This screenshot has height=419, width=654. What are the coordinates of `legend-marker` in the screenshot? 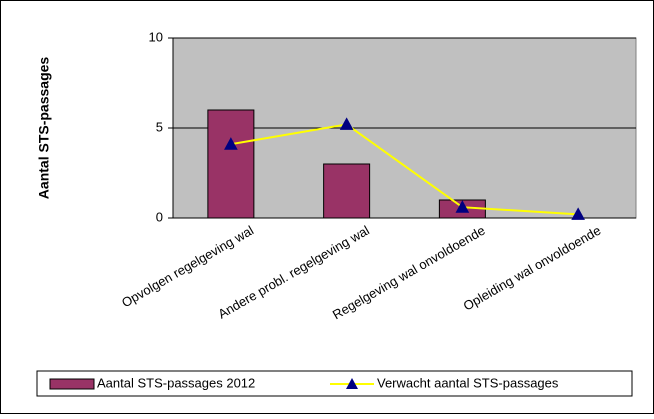 It's located at (352, 383).